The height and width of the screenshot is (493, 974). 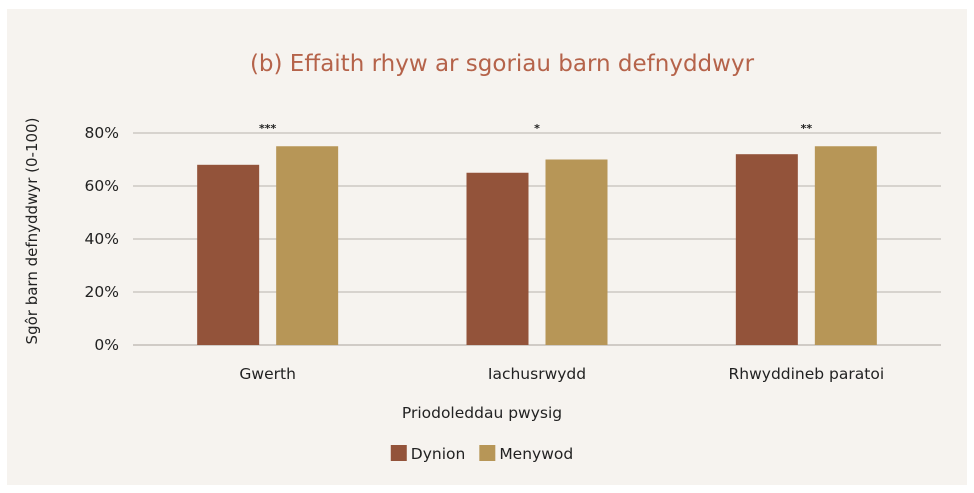 What do you see at coordinates (106, 345) in the screenshot?
I see `y-tick-label: 0%` at bounding box center [106, 345].